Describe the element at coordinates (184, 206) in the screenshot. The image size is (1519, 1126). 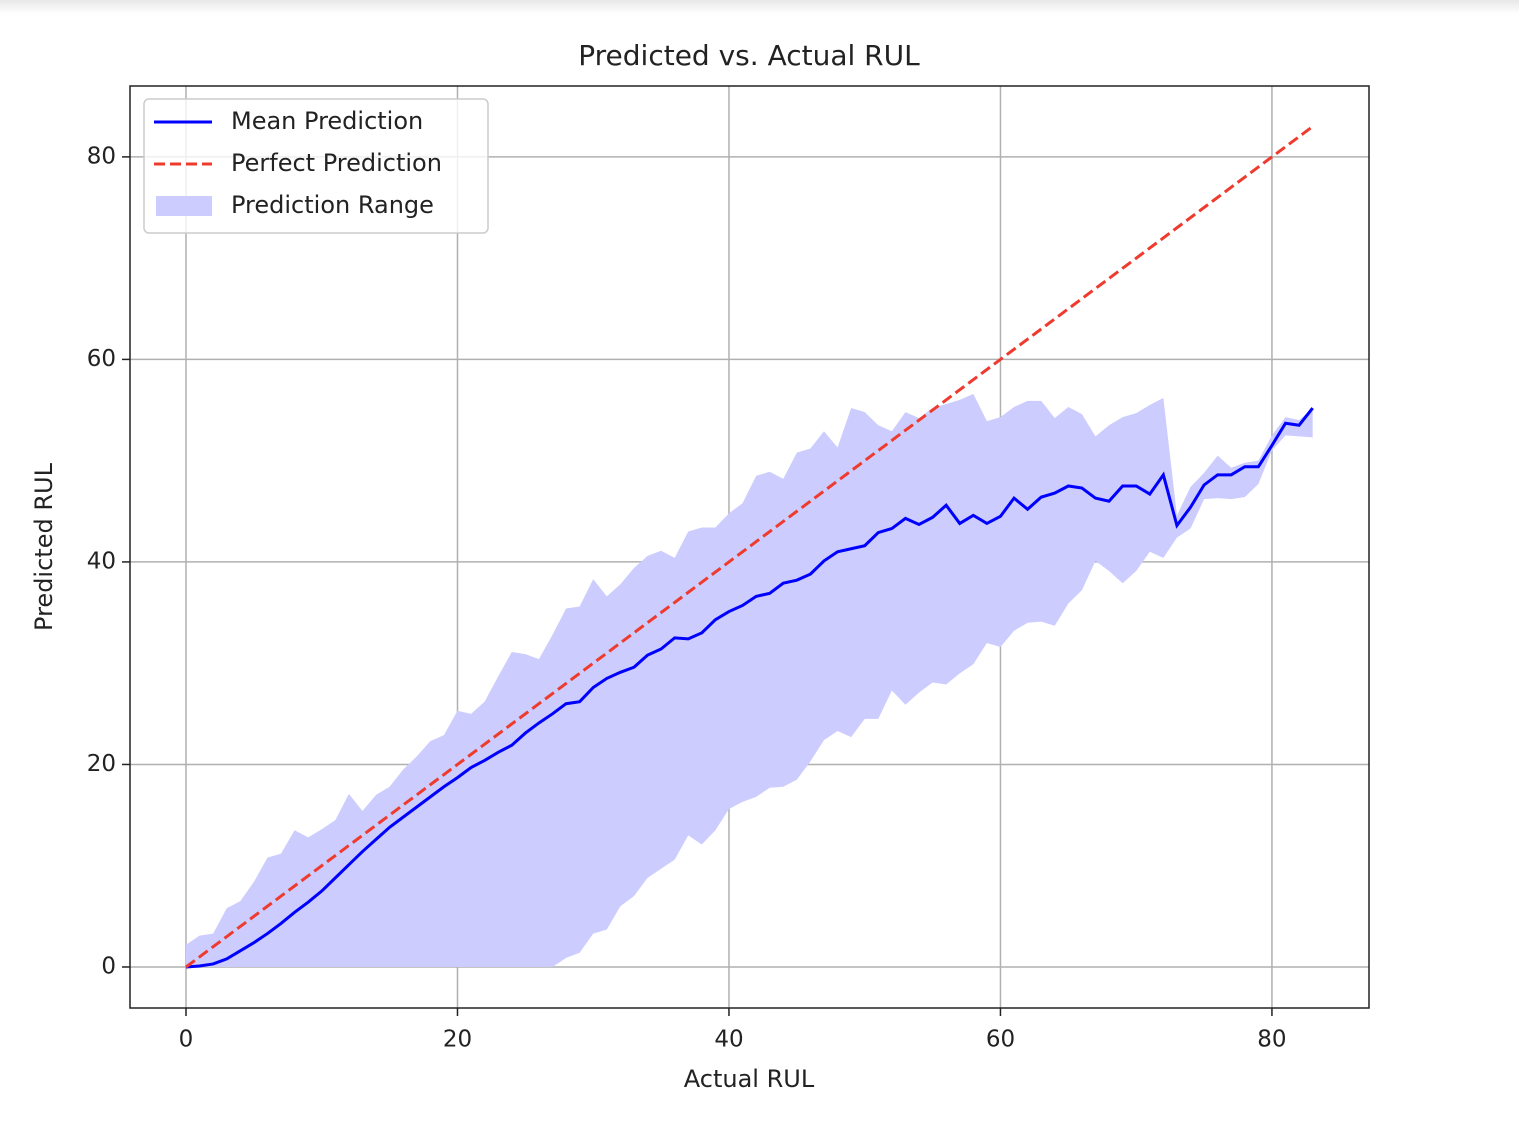
I see `legend-swatch` at that location.